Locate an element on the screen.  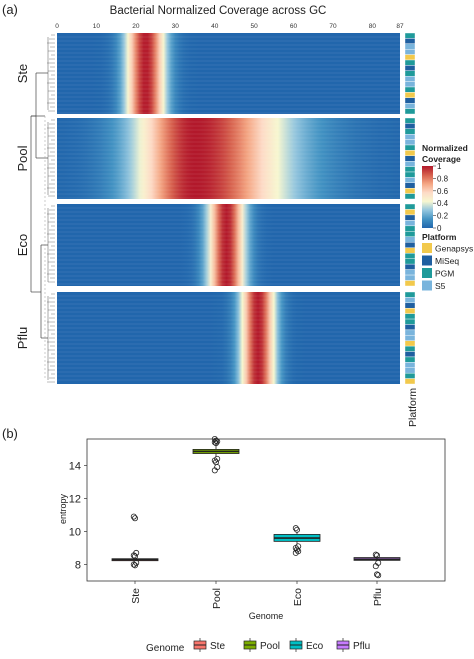
heatmap-x-tick: 87 is located at coordinates (400, 26).